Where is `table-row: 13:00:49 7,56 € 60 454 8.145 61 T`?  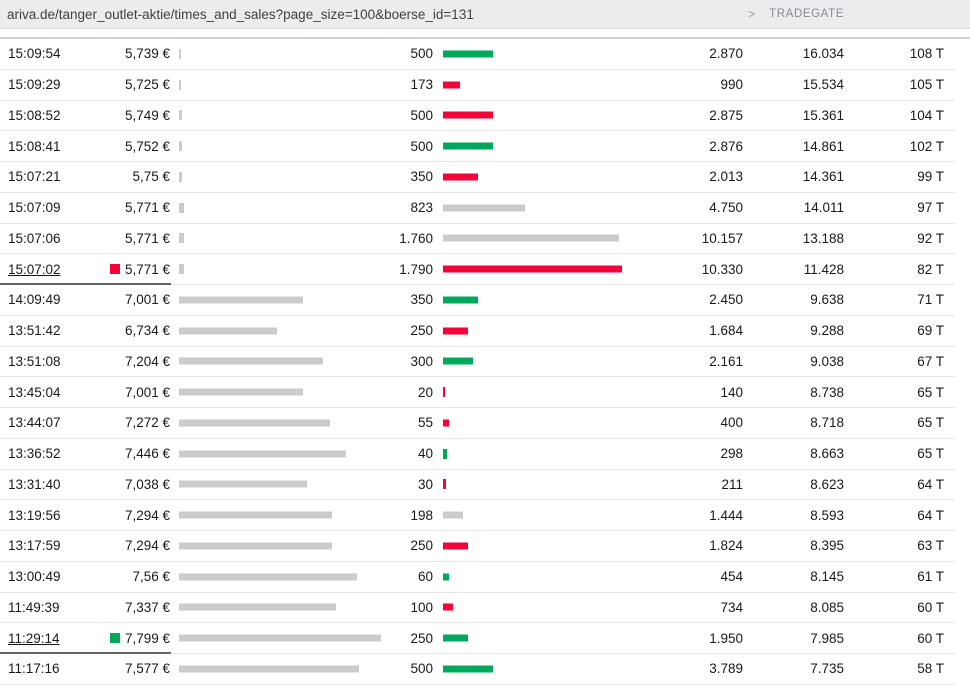
table-row: 13:00:49 7,56 € 60 454 8.145 61 T is located at coordinates (477, 577).